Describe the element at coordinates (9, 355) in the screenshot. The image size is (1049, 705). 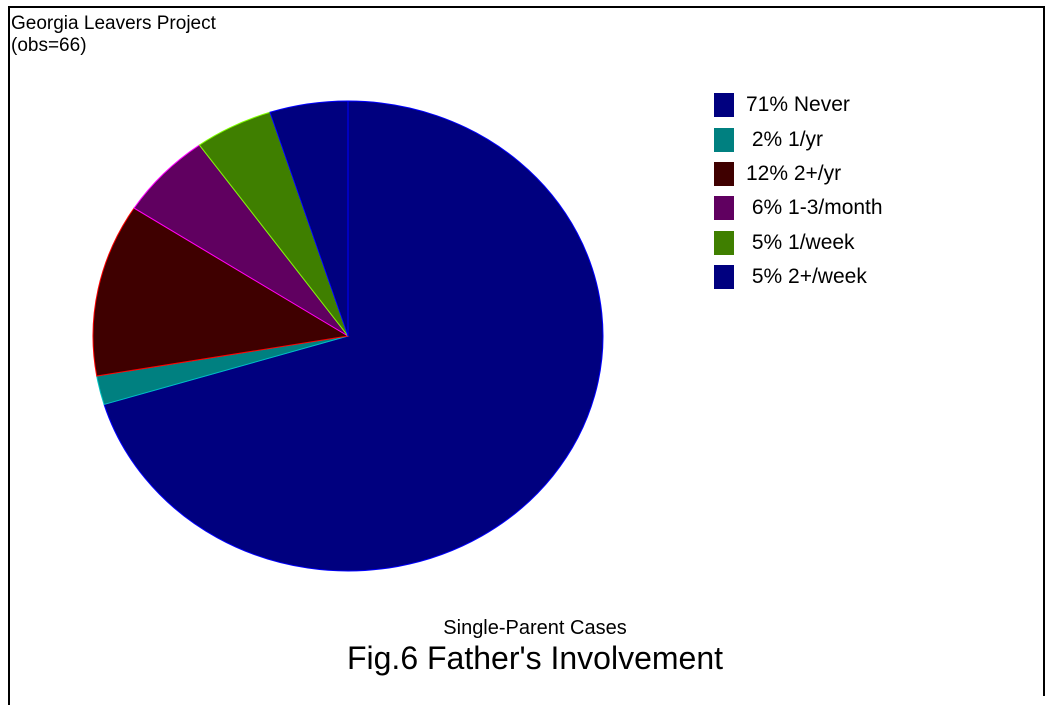
I see `frame-left-border` at that location.